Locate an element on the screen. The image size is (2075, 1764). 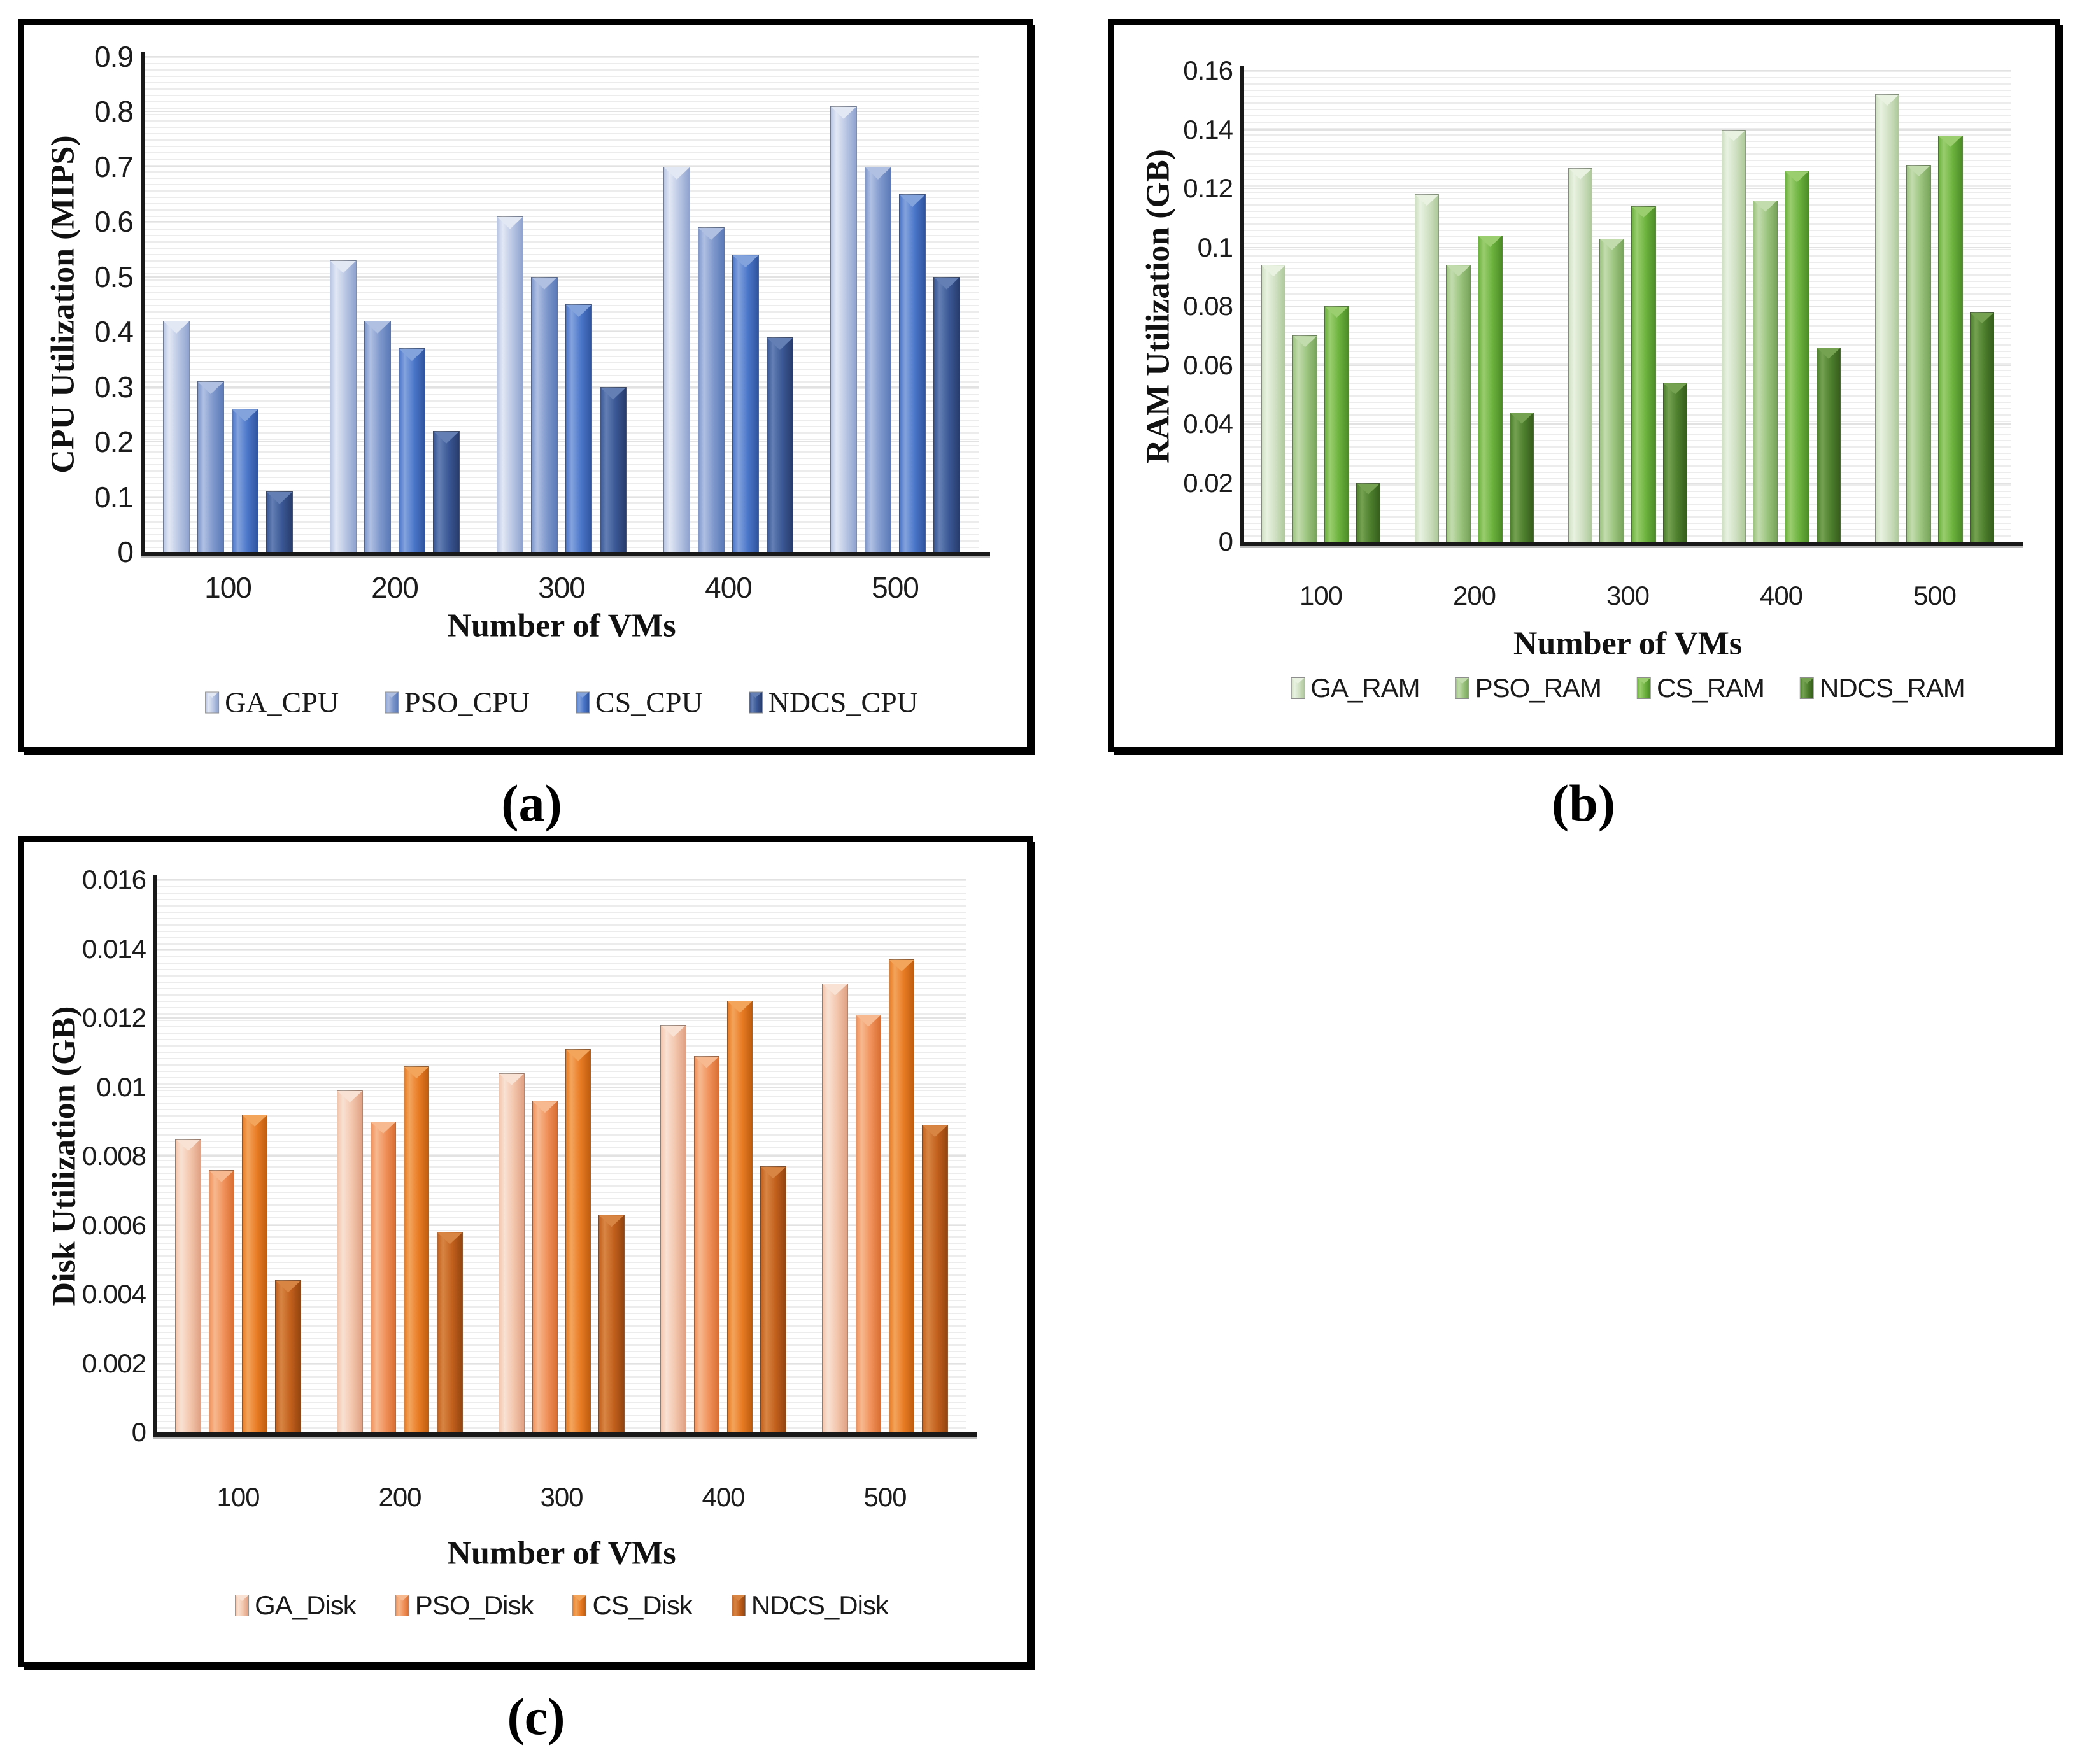
y-tick-label: 0.8 is located at coordinates (114, 112).